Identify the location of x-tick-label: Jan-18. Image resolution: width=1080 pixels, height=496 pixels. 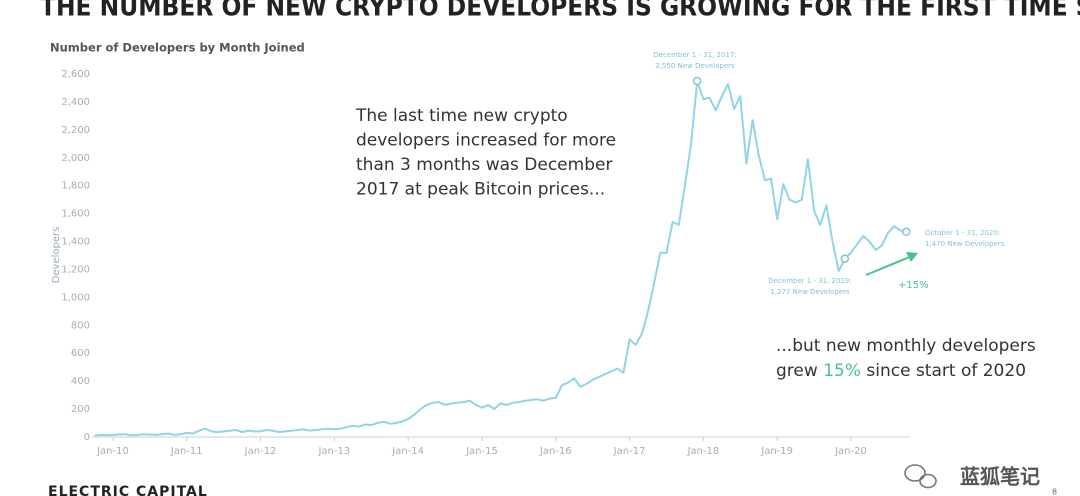
(702, 451).